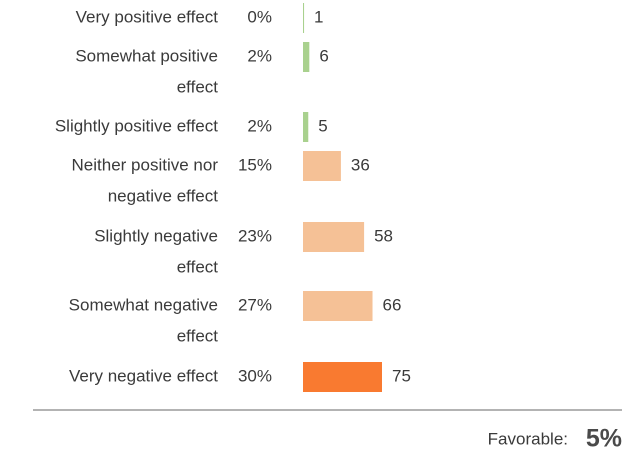 This screenshot has height=456, width=624. Describe the element at coordinates (255, 304) in the screenshot. I see `share-label: 27%` at that location.